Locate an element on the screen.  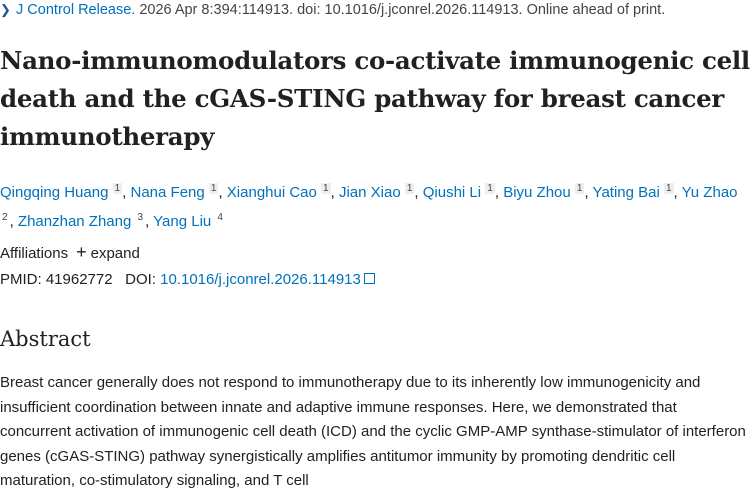
author-link: Nana Feng is located at coordinates (167, 192).